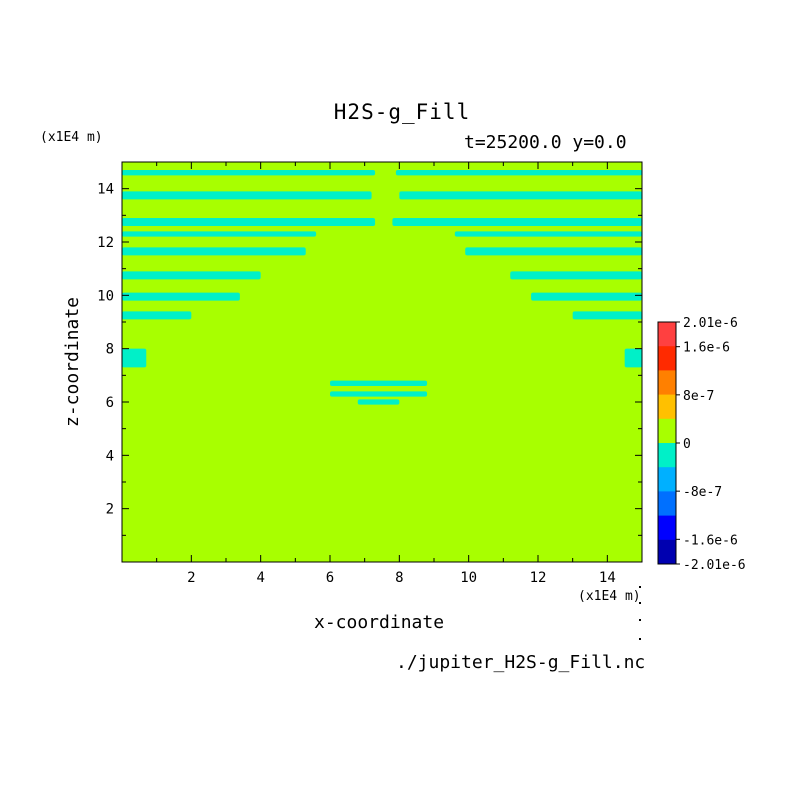 The image size is (804, 804). Describe the element at coordinates (706, 348) in the screenshot. I see `colorbar-tick-label: 1.6e-6` at that location.